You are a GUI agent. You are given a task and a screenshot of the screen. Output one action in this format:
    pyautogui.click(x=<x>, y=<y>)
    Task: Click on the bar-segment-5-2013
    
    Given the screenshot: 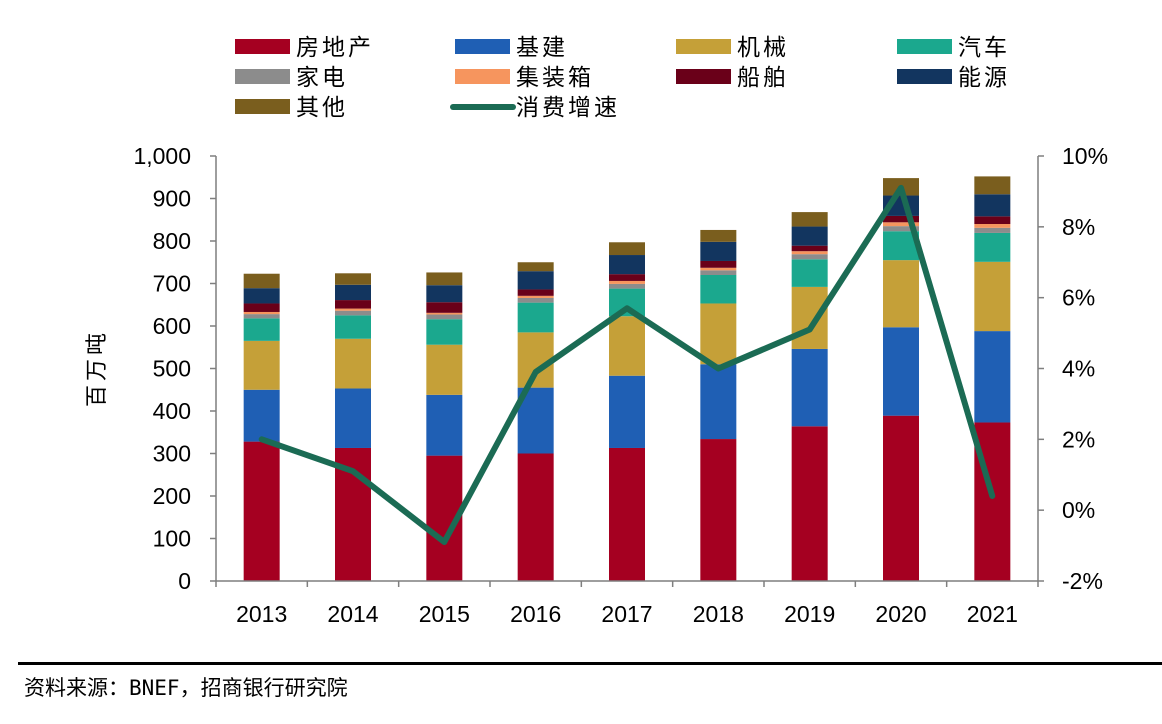 What is the action you would take?
    pyautogui.click(x=261, y=316)
    